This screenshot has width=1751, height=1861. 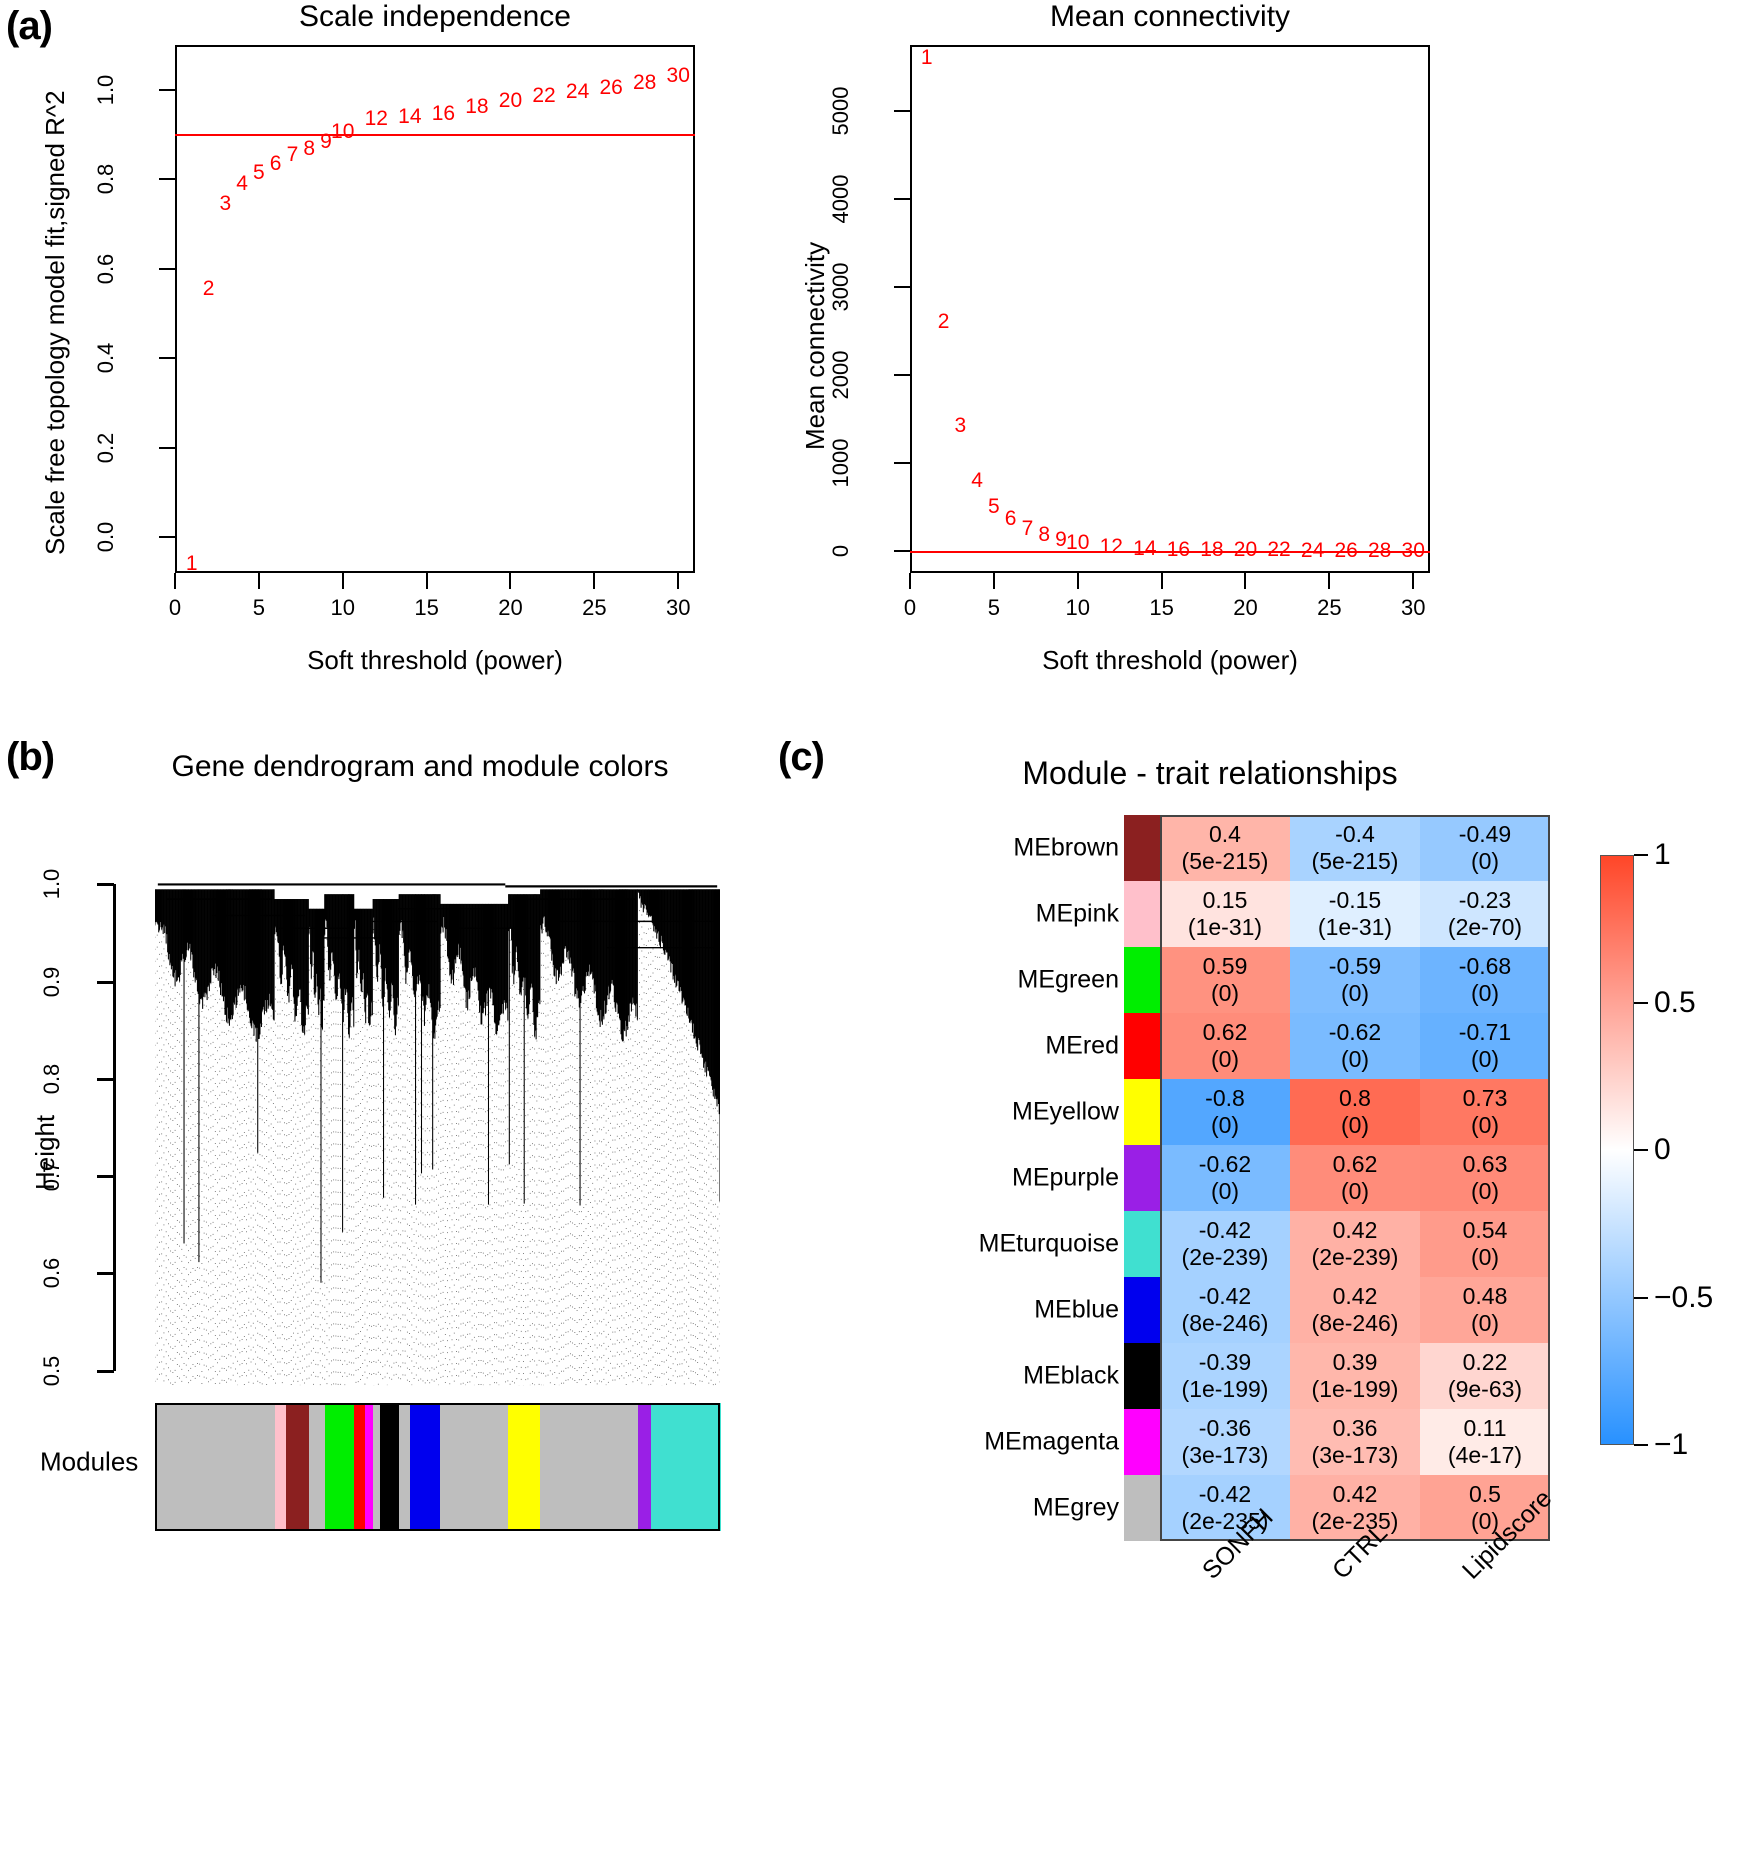 What do you see at coordinates (51, 1273) in the screenshot?
I see `y-tick-label: 0.6` at bounding box center [51, 1273].